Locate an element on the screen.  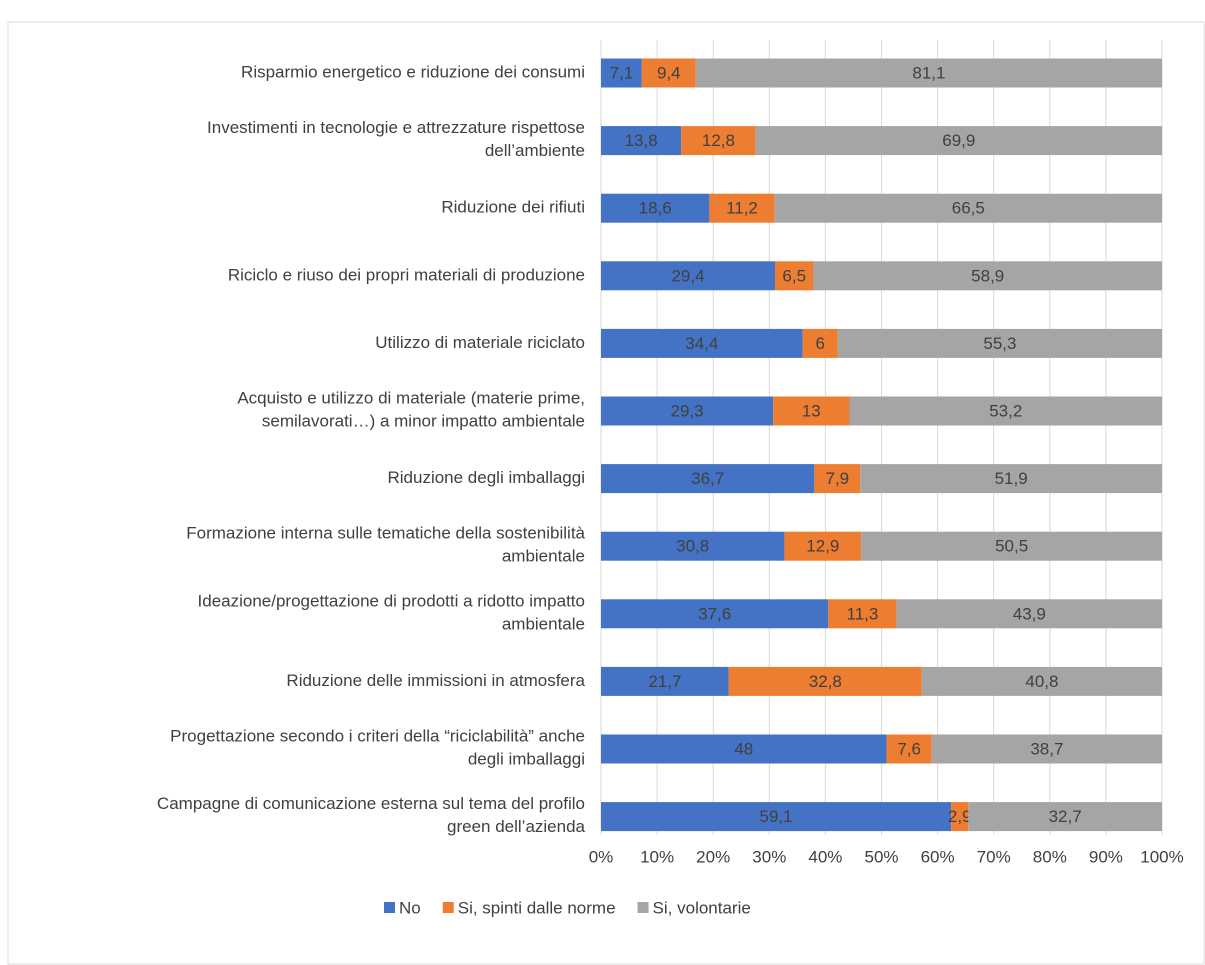
data-label: 6 is located at coordinates (820, 343).